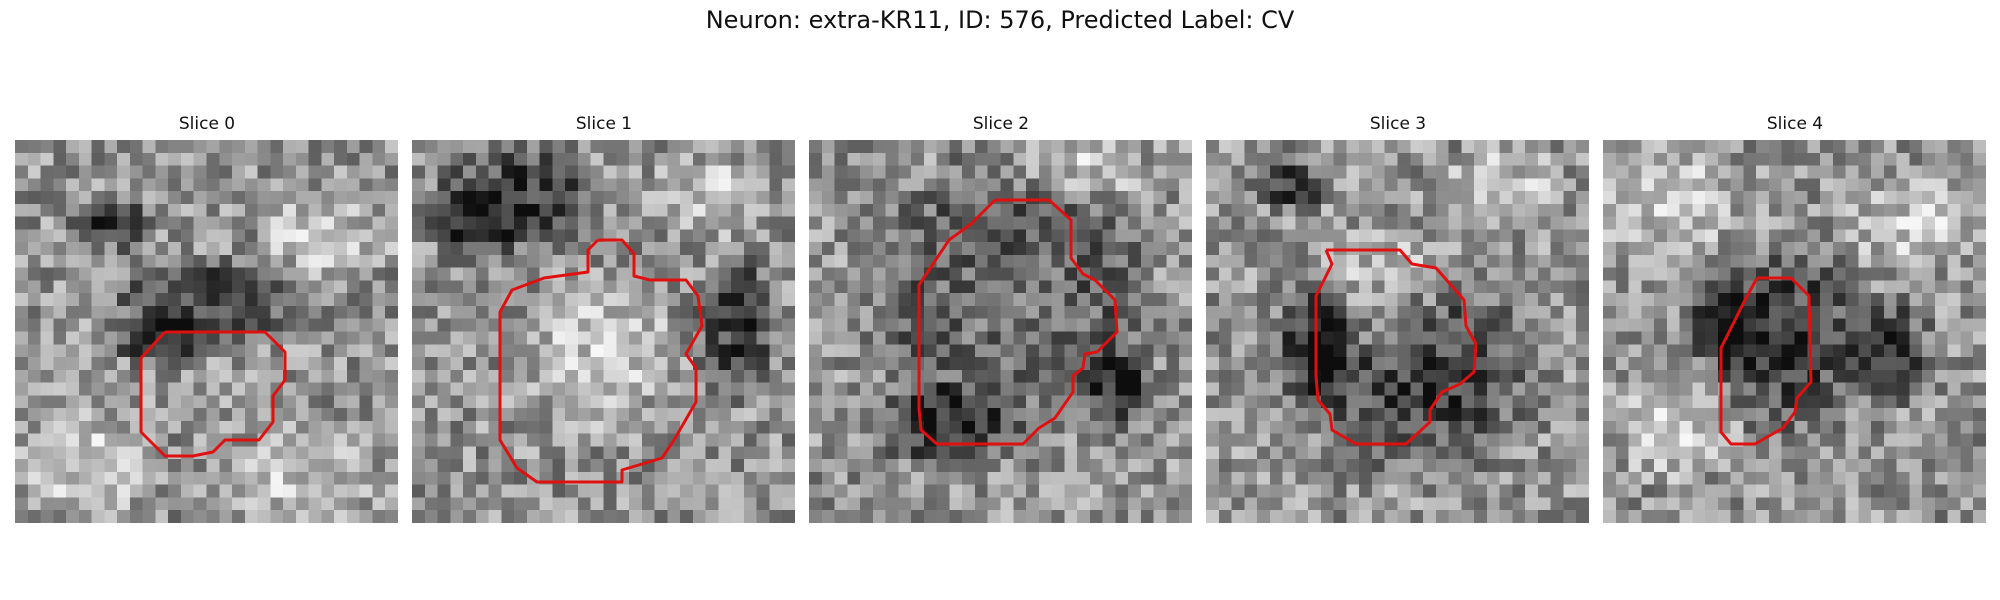 The width and height of the screenshot is (2000, 600). What do you see at coordinates (1795, 124) in the screenshot?
I see `slice-title-4: Slice 4` at bounding box center [1795, 124].